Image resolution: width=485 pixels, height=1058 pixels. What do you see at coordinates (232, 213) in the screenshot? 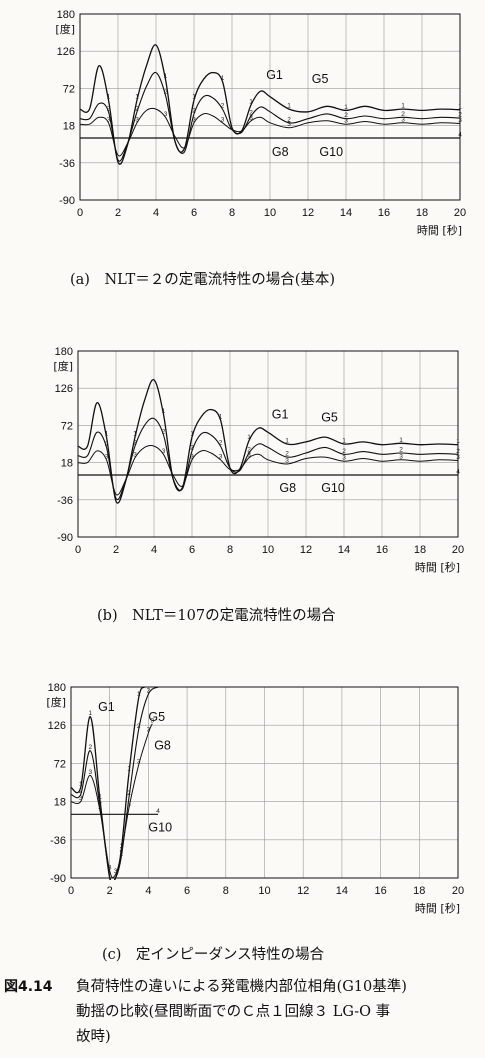
I see `x-tick-label: 8` at bounding box center [232, 213].